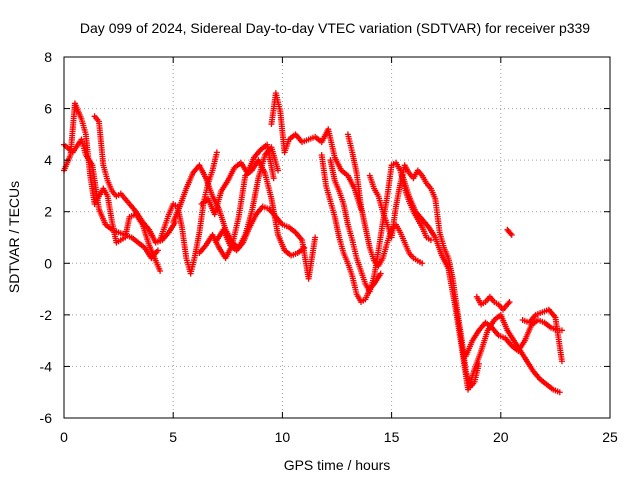 The width and height of the screenshot is (640, 480). I want to click on x-axis-label: GPS time / hours, so click(337, 465).